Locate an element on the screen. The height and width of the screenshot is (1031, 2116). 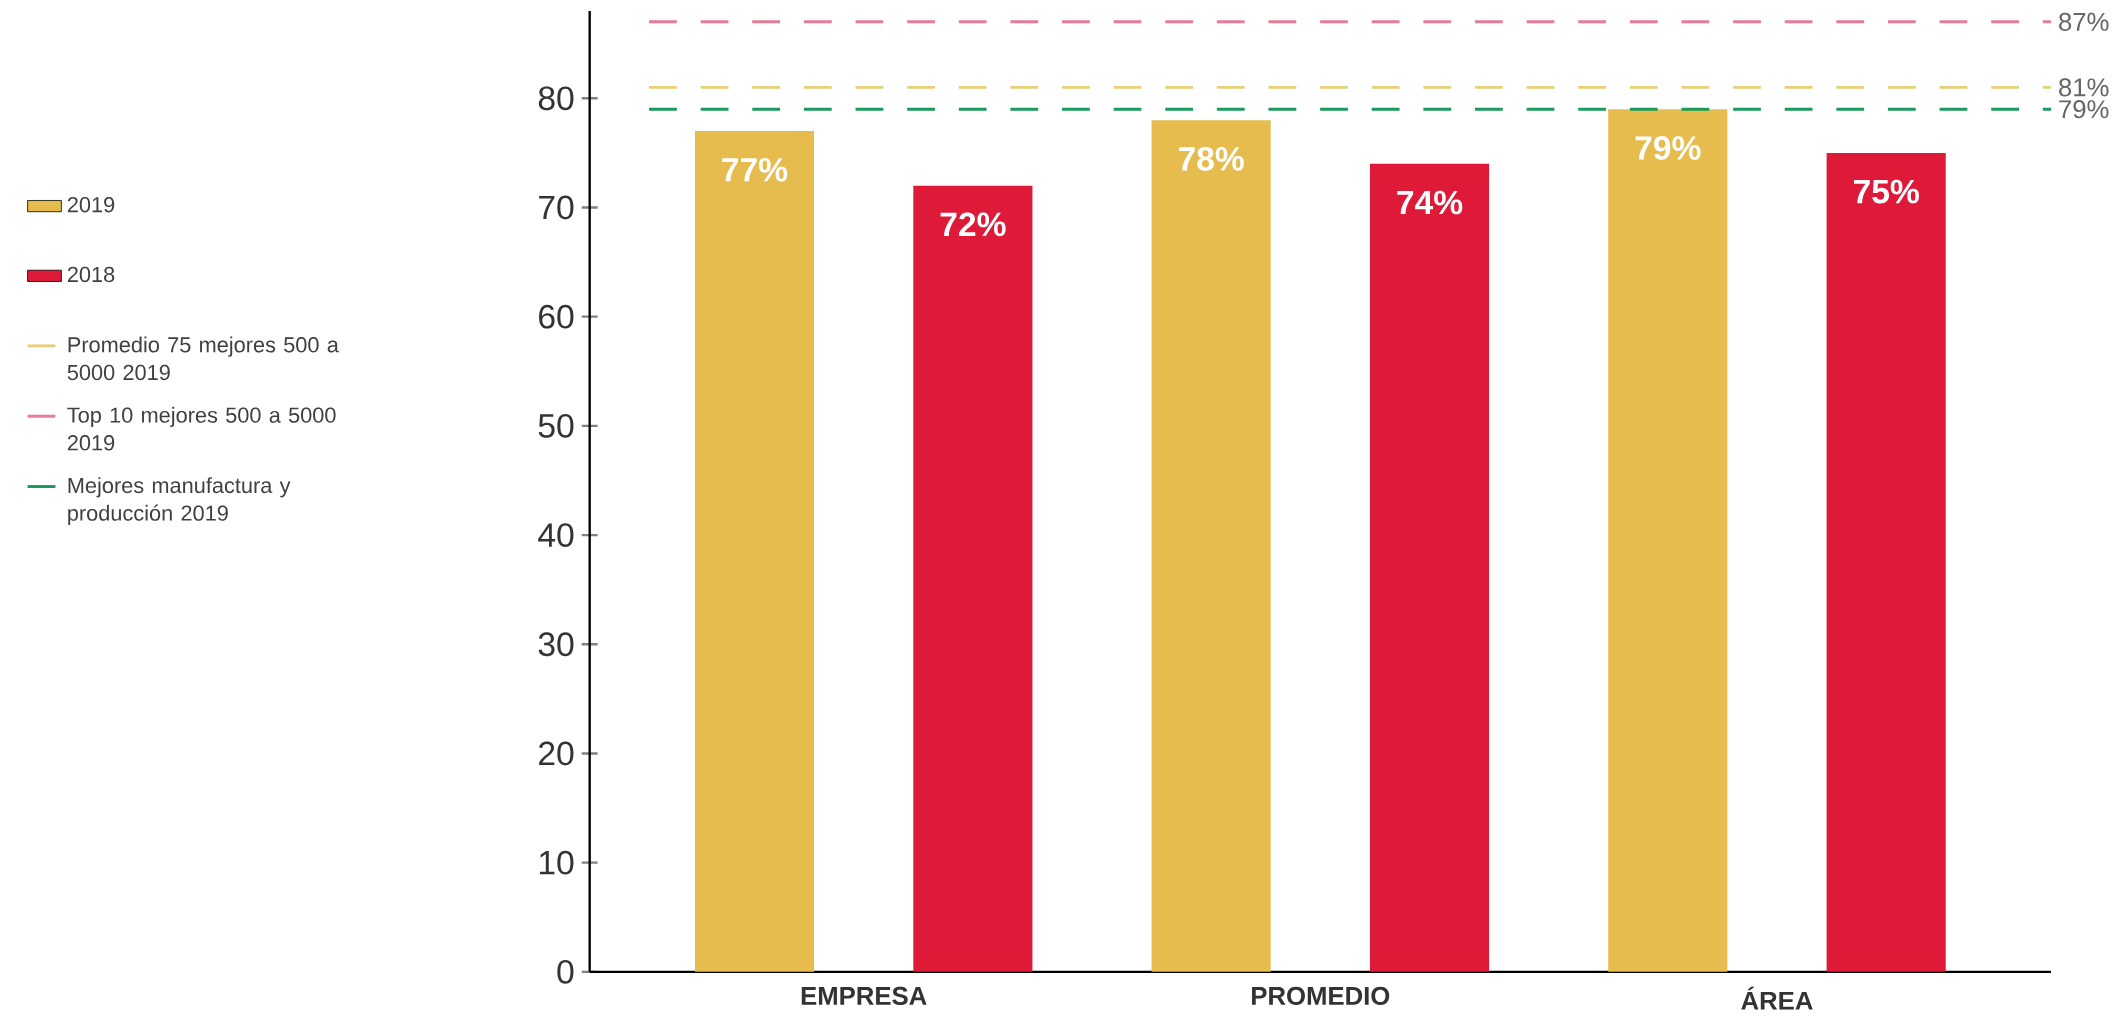
text: 81% is located at coordinates (2084, 87).